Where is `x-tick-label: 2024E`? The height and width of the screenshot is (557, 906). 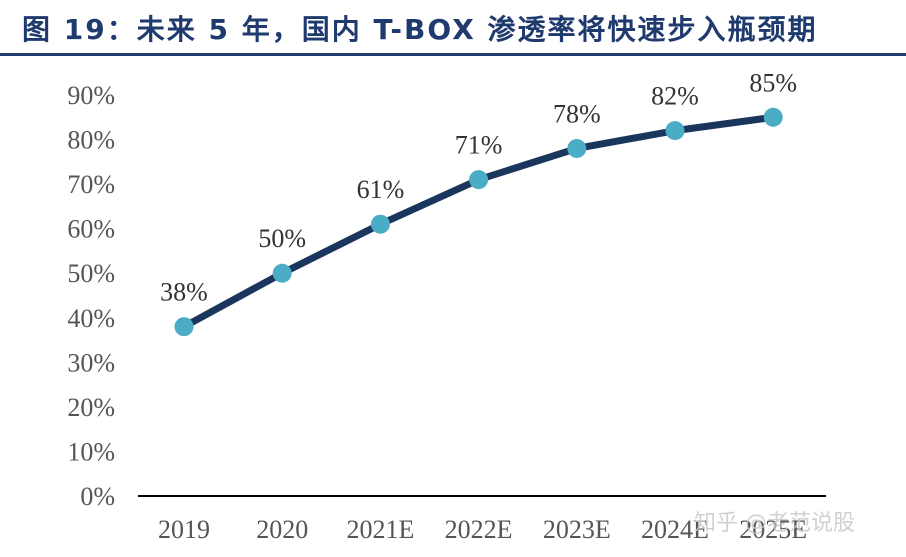 x-tick-label: 2024E is located at coordinates (675, 529).